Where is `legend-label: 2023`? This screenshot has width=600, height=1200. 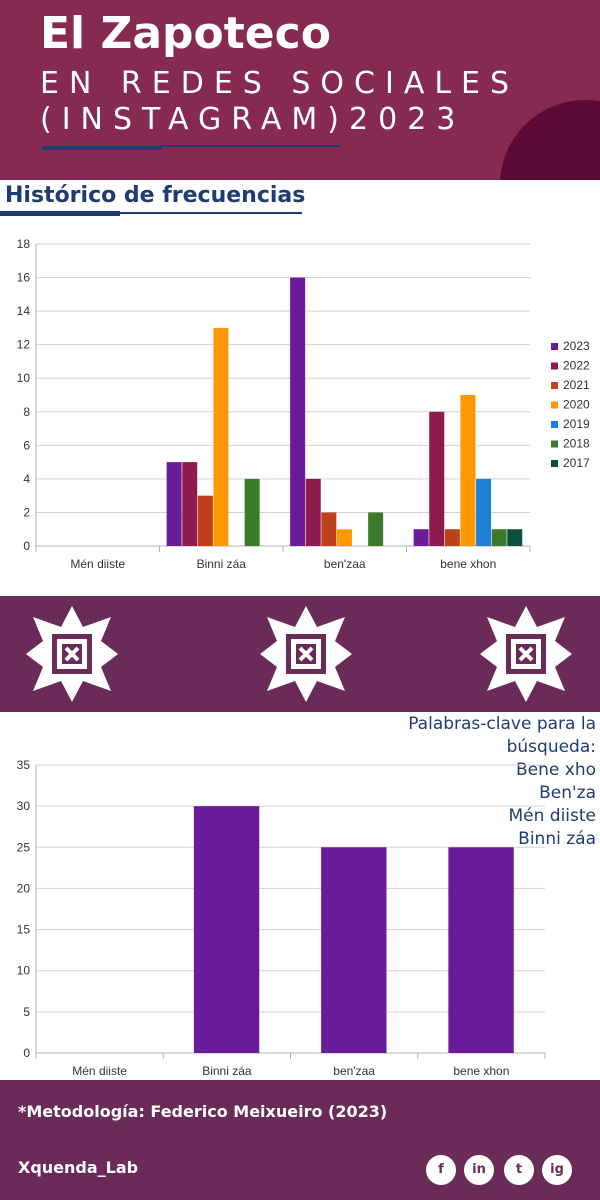
legend-label: 2023 is located at coordinates (576, 346).